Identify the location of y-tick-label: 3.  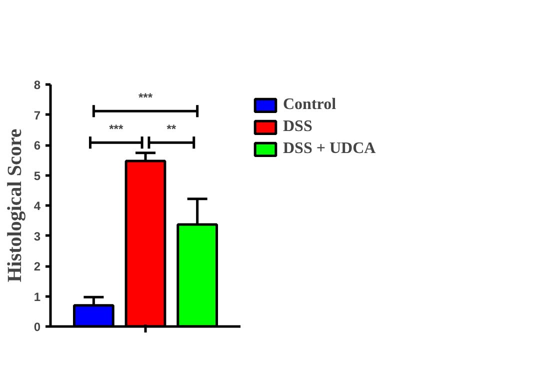
(37, 236).